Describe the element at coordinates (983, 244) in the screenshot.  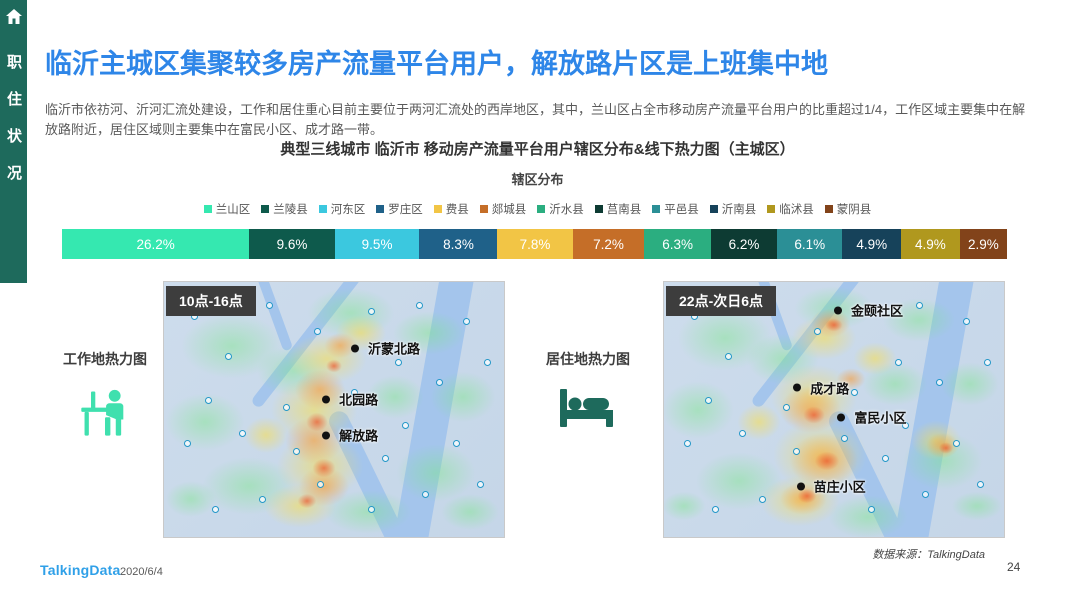
I see `bar-segment: 2.9%` at that location.